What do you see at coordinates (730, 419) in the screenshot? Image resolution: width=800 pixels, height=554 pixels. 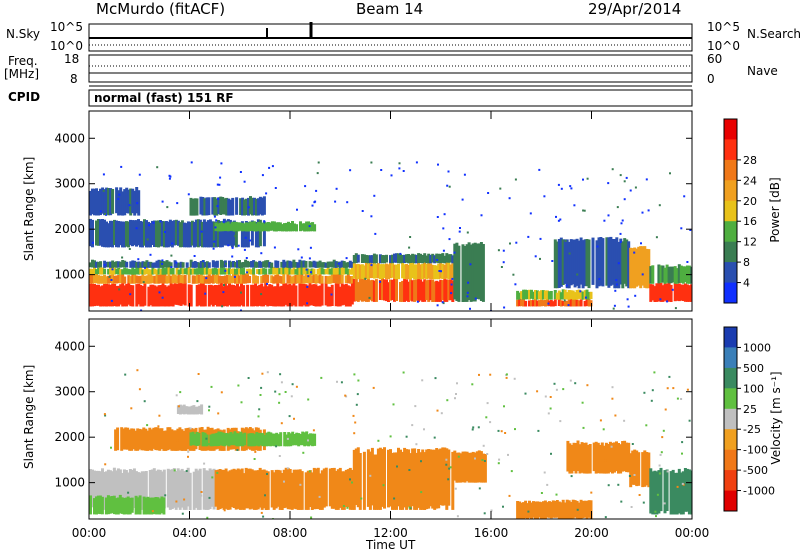 I see `velocity-cbar-swatch` at bounding box center [730, 419].